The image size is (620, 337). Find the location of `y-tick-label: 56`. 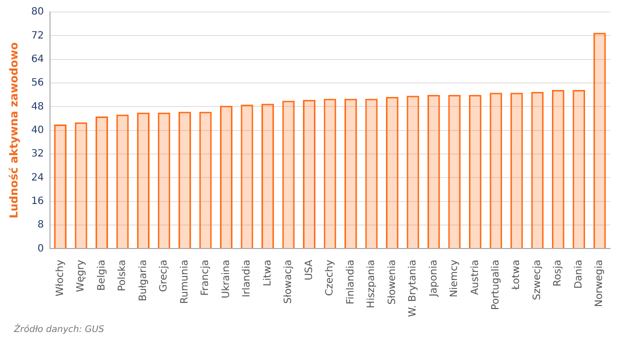

y-tick-label: 56 is located at coordinates (37, 83).